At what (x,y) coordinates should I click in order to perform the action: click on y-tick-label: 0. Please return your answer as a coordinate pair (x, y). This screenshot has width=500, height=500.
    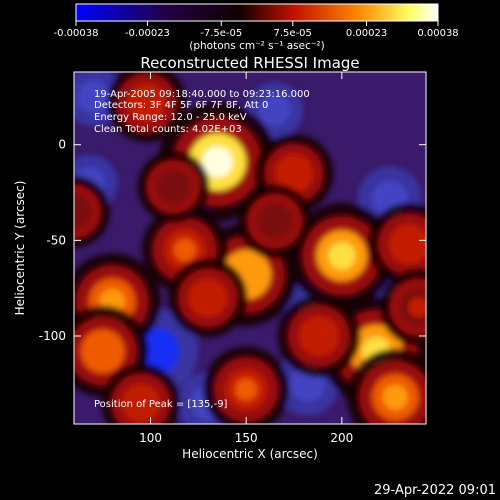
    Looking at the image, I should click on (62, 145).